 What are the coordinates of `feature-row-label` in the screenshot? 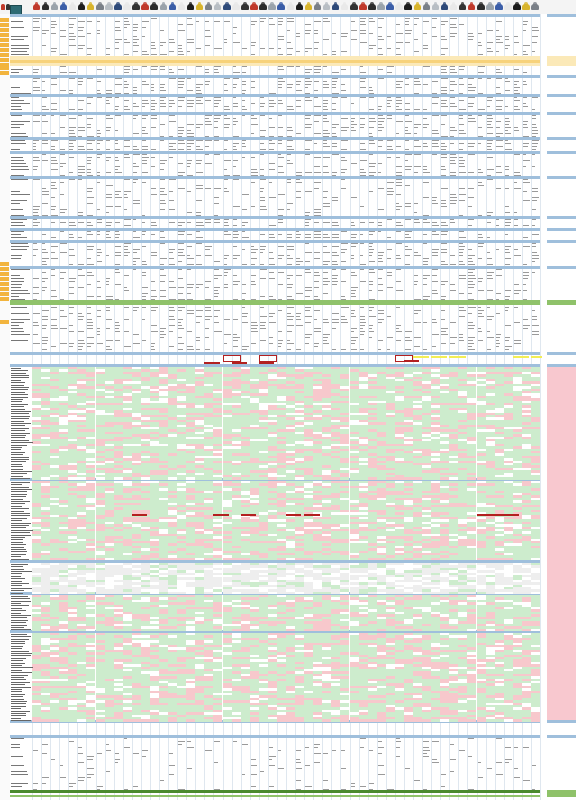 It's located at (19, 370).